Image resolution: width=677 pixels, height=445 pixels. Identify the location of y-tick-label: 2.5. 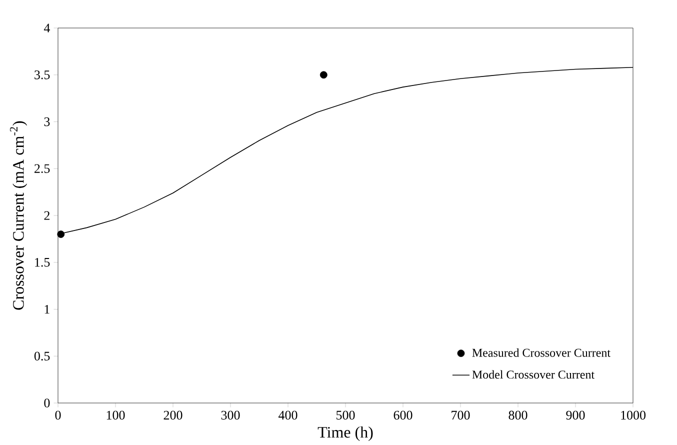
(42, 169).